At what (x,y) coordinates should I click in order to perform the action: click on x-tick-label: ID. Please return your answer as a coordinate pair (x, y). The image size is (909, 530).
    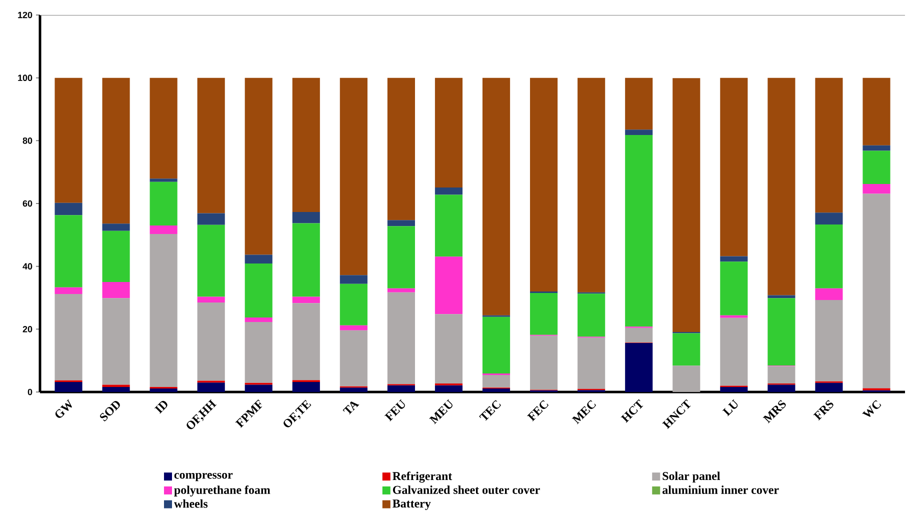
    Looking at the image, I should click on (161, 407).